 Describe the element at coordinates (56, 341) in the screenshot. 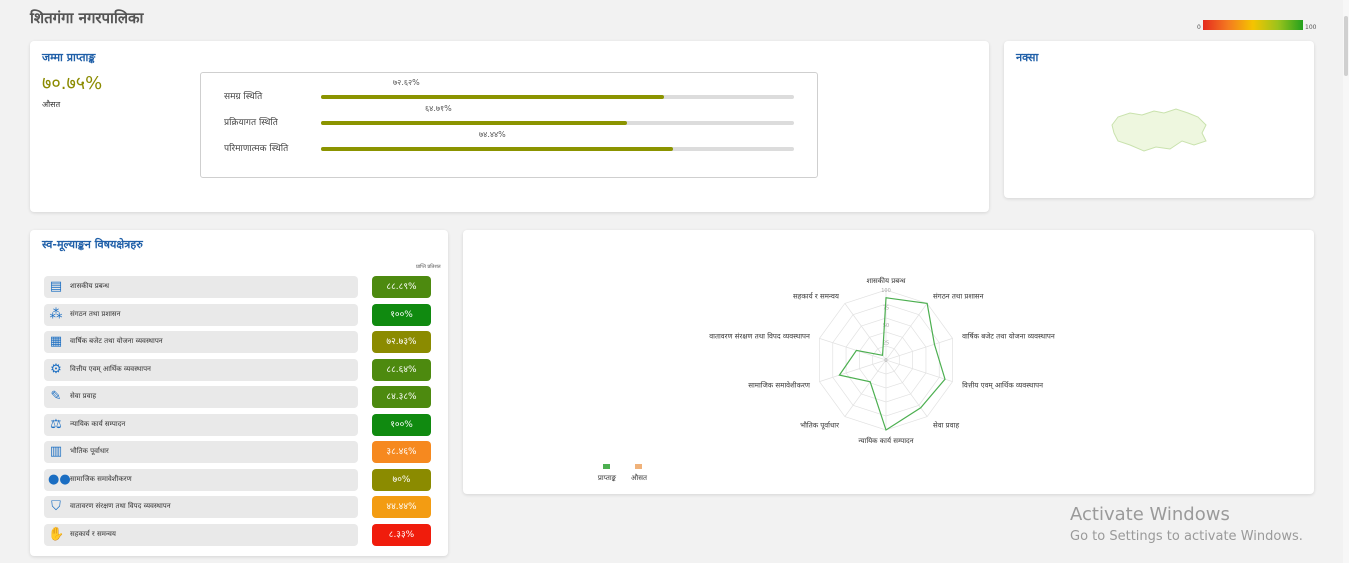

I see `calendar-icon: ▦` at that location.